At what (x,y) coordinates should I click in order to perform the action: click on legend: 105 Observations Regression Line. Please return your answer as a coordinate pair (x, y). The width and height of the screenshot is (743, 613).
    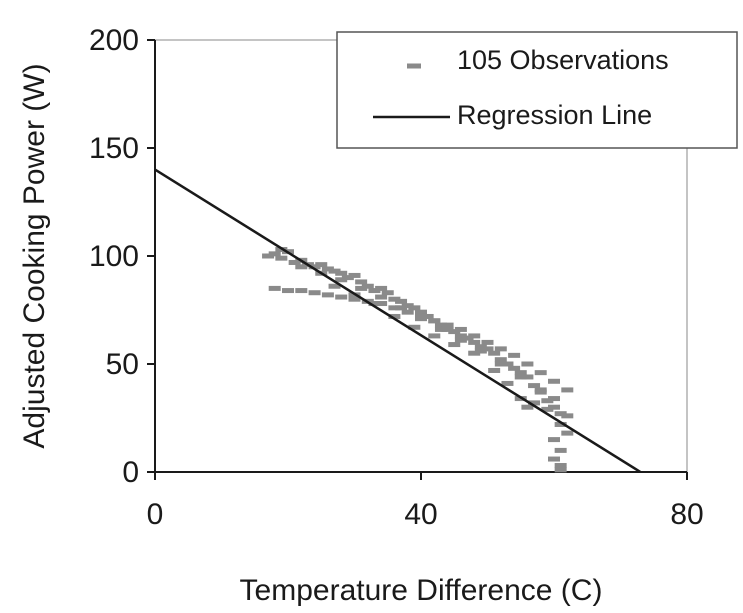
    Looking at the image, I should click on (537, 90).